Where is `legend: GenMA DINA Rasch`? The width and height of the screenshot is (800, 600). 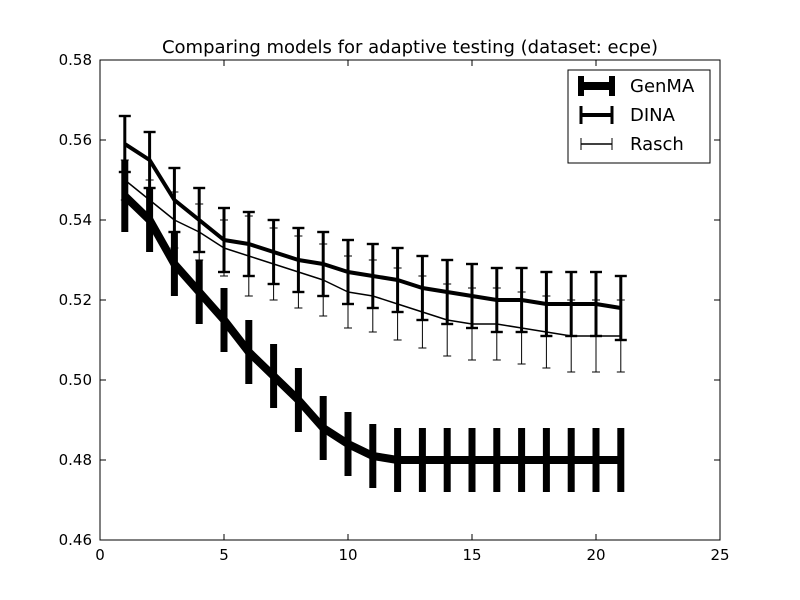 legend: GenMA DINA Rasch is located at coordinates (639, 116).